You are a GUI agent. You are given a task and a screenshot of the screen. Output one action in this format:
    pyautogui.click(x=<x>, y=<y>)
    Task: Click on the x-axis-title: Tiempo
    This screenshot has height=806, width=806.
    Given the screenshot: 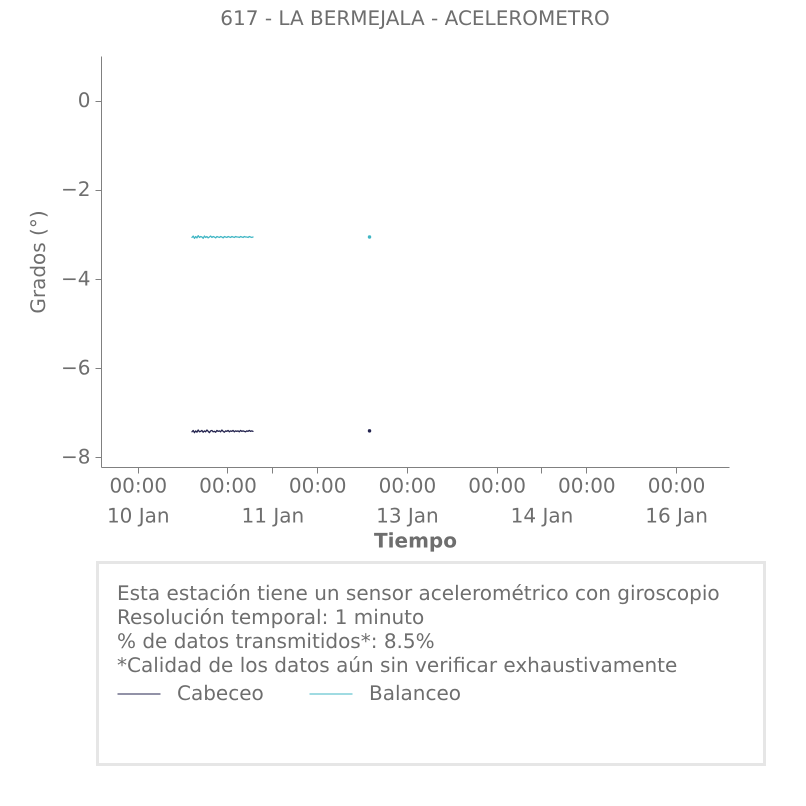 What is the action you would take?
    pyautogui.click(x=415, y=540)
    